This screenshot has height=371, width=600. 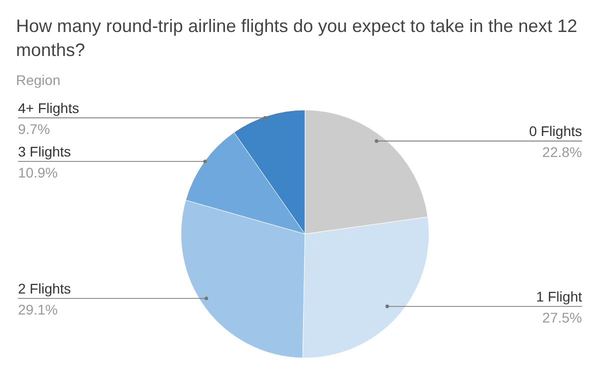 I want to click on chart-title: How many round-trip airline flights do you expect to take in the next 12 months?, so click(x=297, y=38).